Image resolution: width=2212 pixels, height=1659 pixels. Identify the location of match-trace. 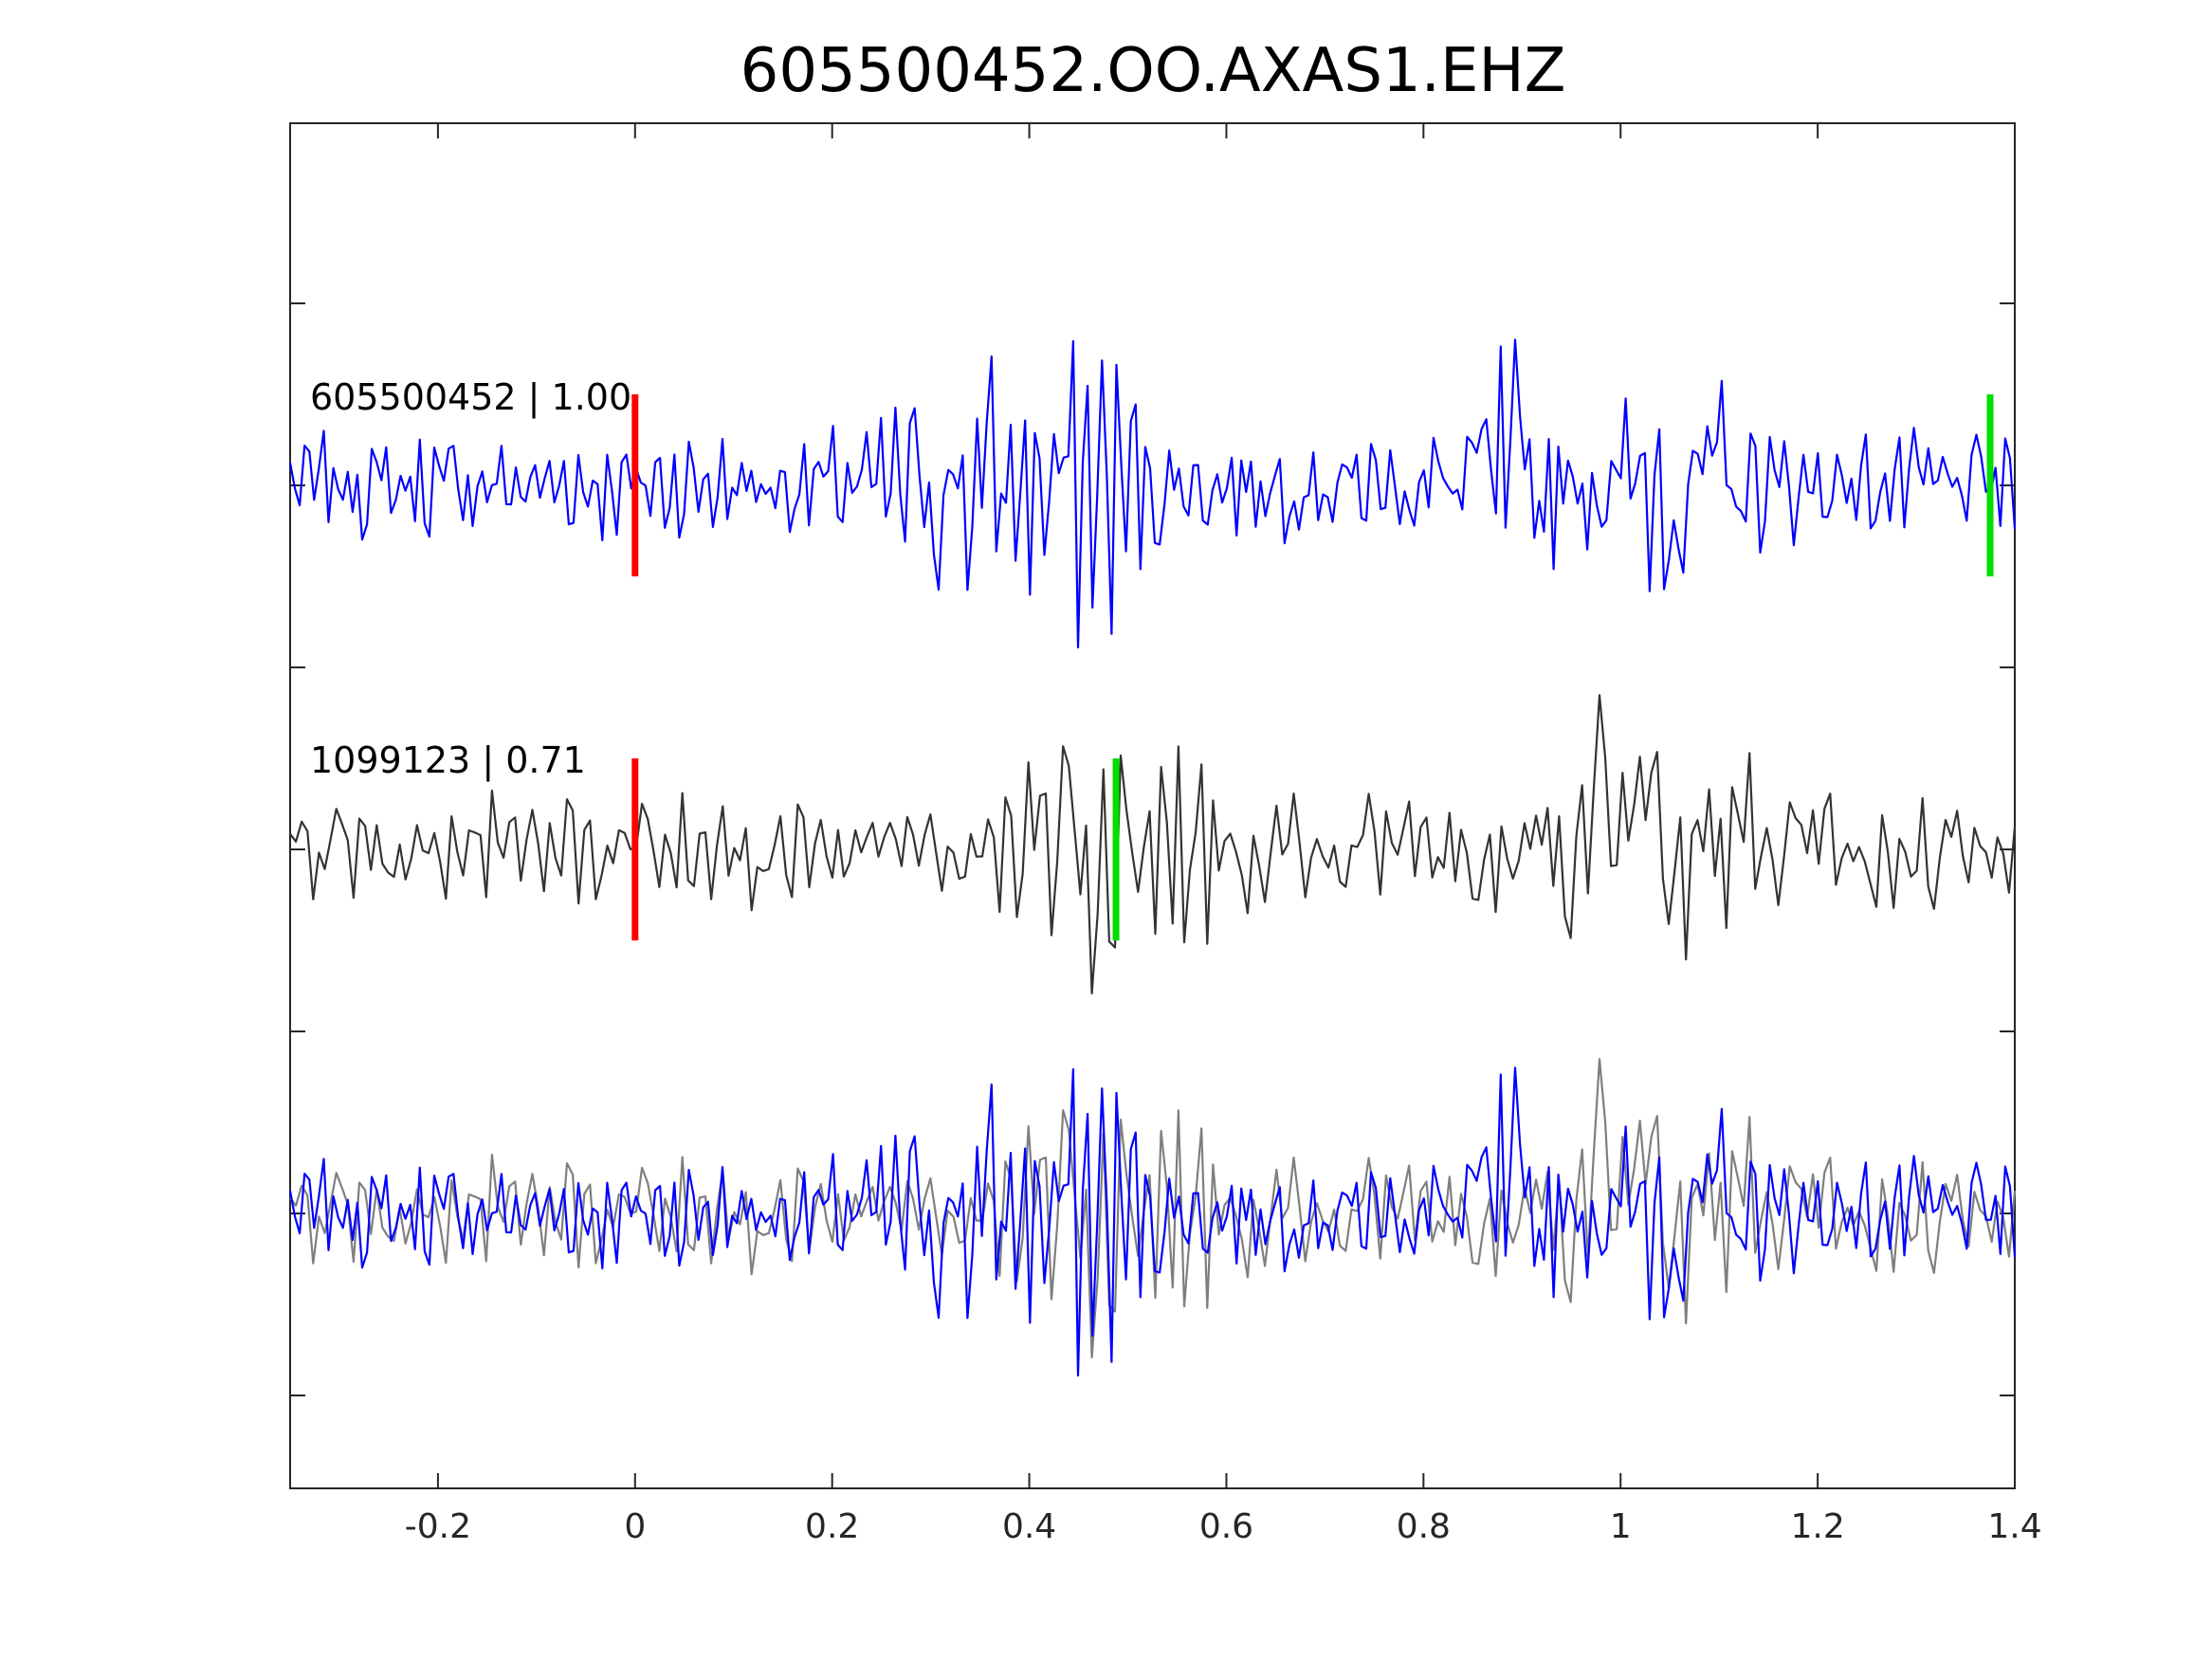
(1153, 844).